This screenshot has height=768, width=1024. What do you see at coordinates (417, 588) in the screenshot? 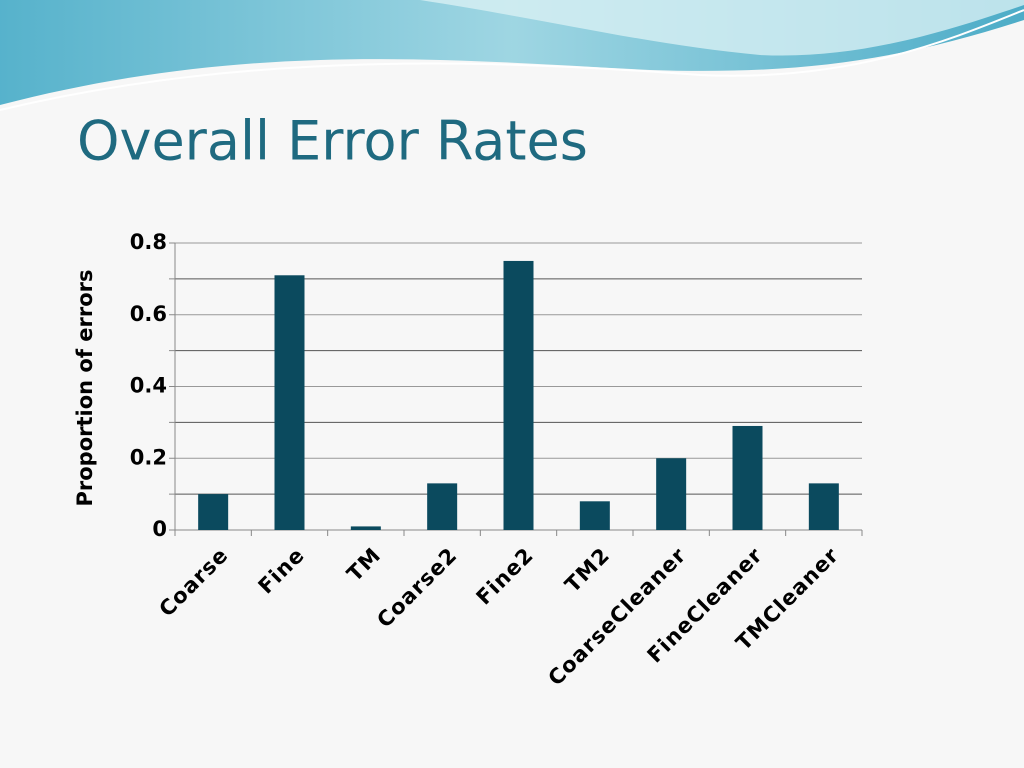
I see `x-tick-label: Coarse2` at bounding box center [417, 588].